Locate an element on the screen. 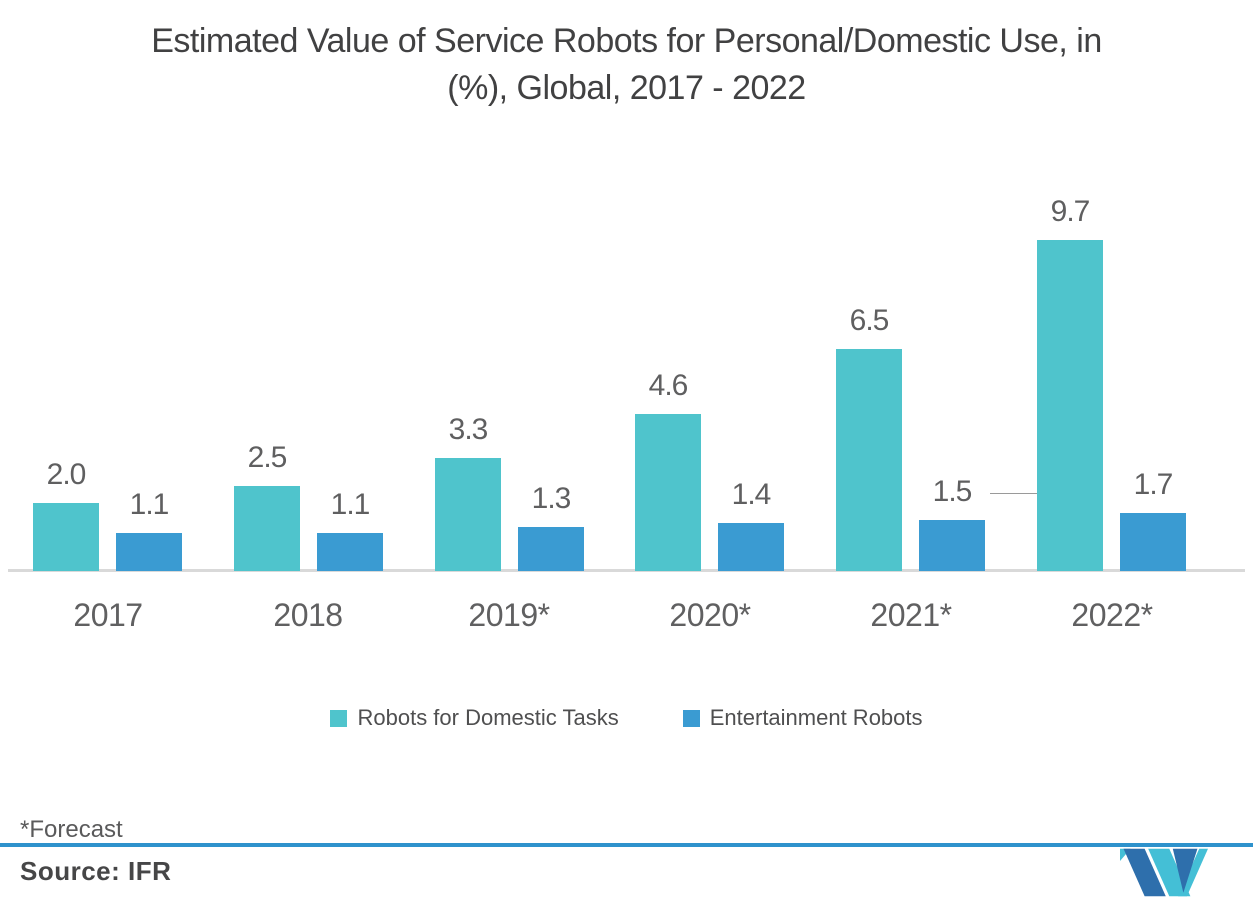  bar-value-label: 9.7 is located at coordinates (1070, 211).